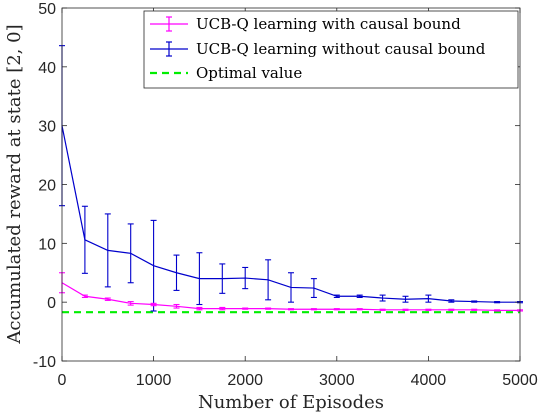 This screenshot has height=413, width=540. Describe the element at coordinates (62, 380) in the screenshot. I see `x-tick-label: 0` at that location.